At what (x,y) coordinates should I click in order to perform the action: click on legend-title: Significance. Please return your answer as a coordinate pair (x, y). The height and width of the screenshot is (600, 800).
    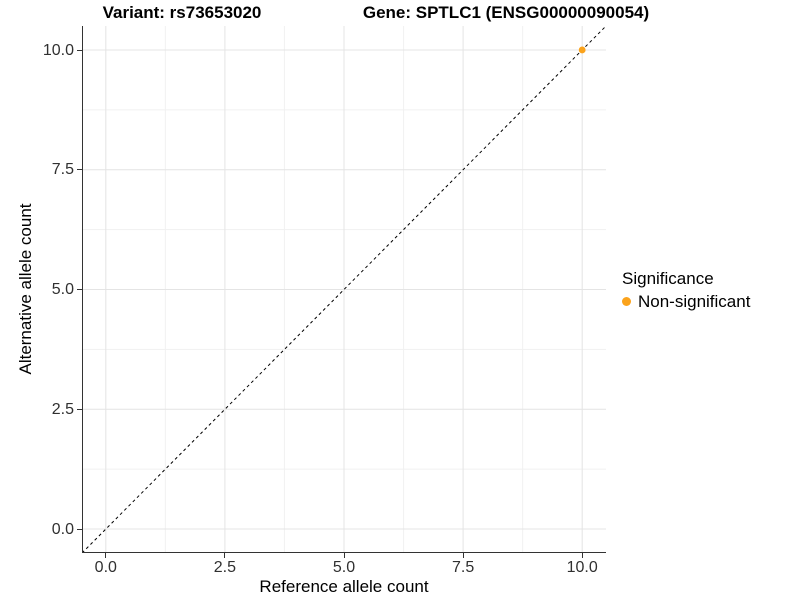
    Looking at the image, I should click on (668, 278).